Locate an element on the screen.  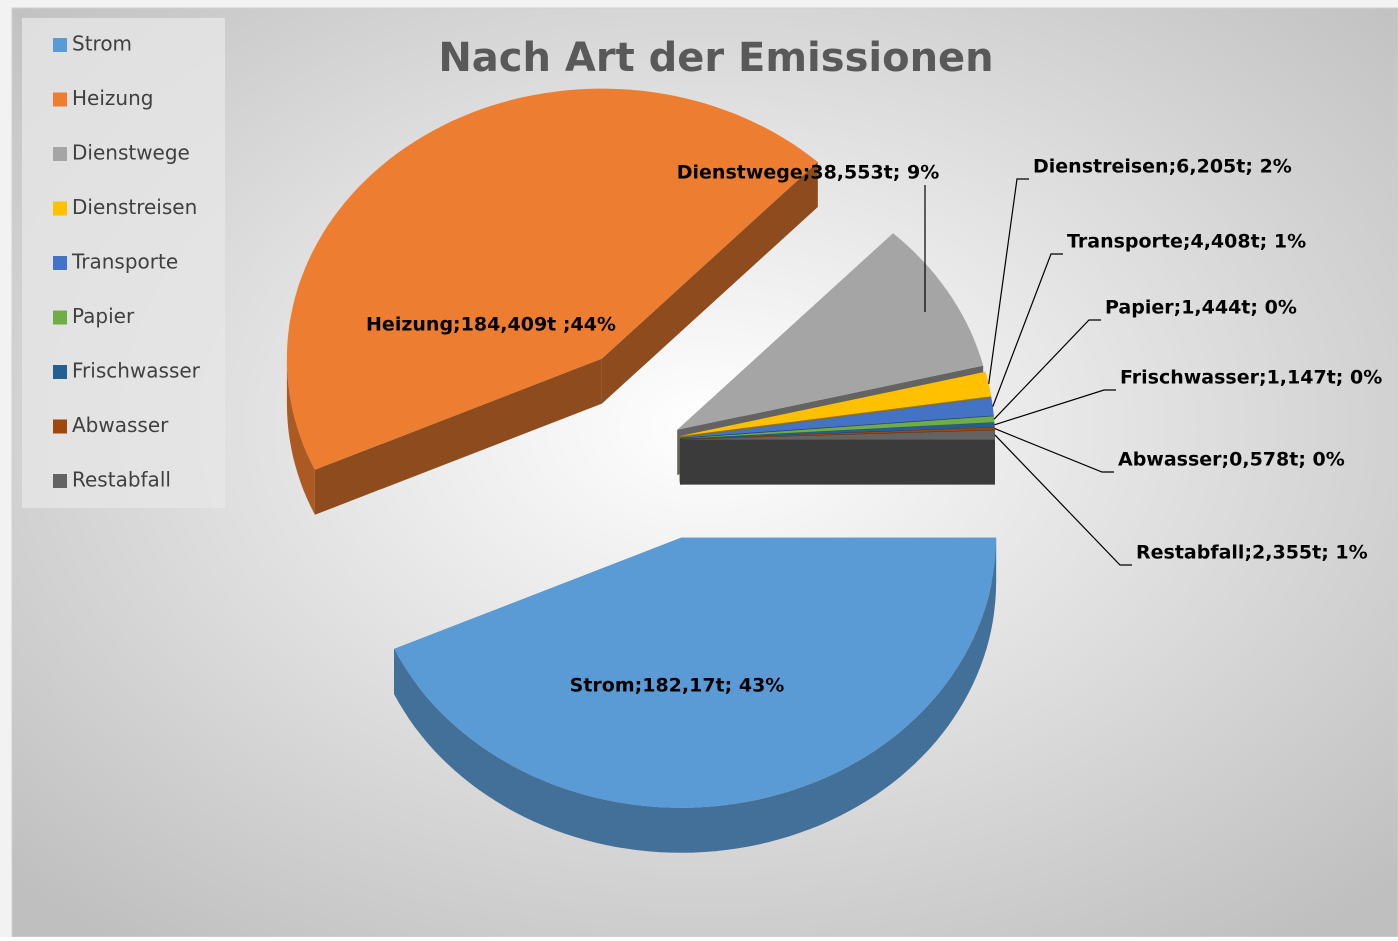
data-label: Frischwasser;1,147t; 0% is located at coordinates (1251, 378).